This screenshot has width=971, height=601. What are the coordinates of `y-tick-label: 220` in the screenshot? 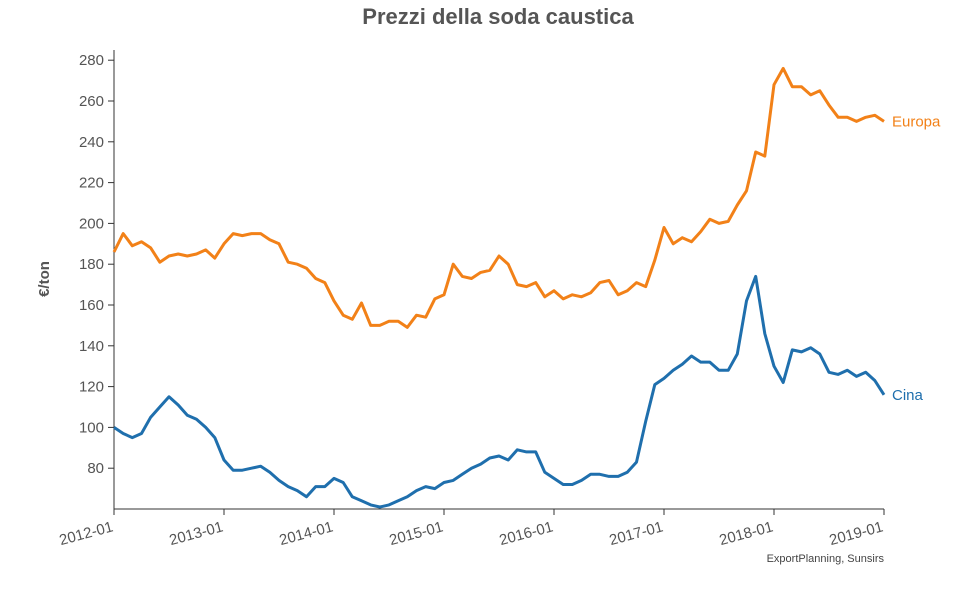 It's located at (91, 183).